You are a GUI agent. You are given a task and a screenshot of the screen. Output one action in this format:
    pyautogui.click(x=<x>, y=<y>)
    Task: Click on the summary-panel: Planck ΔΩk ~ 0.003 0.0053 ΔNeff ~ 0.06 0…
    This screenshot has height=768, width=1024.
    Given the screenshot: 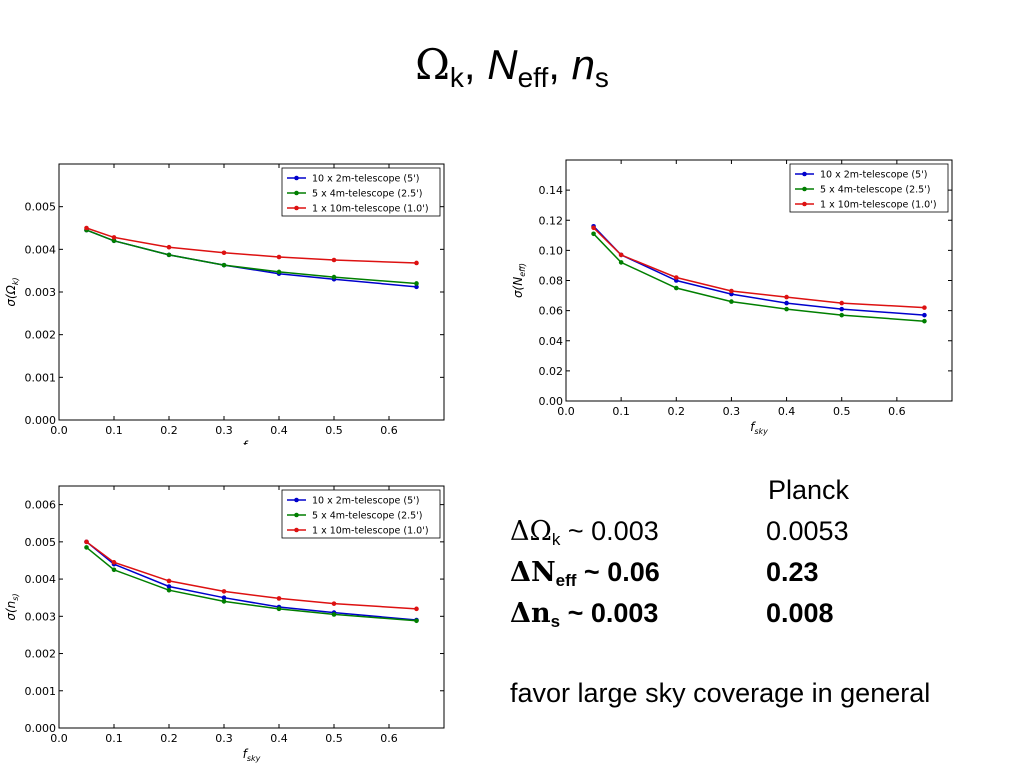 What is the action you would take?
    pyautogui.click(x=760, y=557)
    